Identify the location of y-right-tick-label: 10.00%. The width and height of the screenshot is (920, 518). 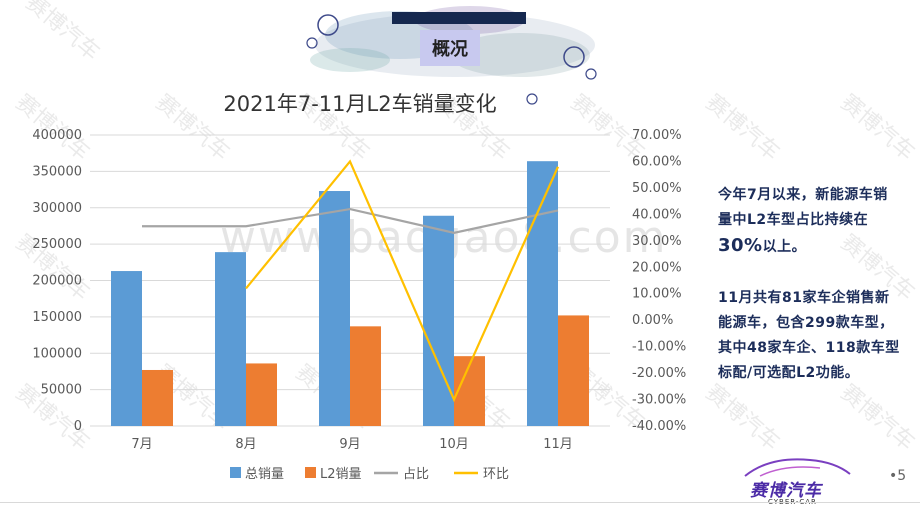
(657, 294).